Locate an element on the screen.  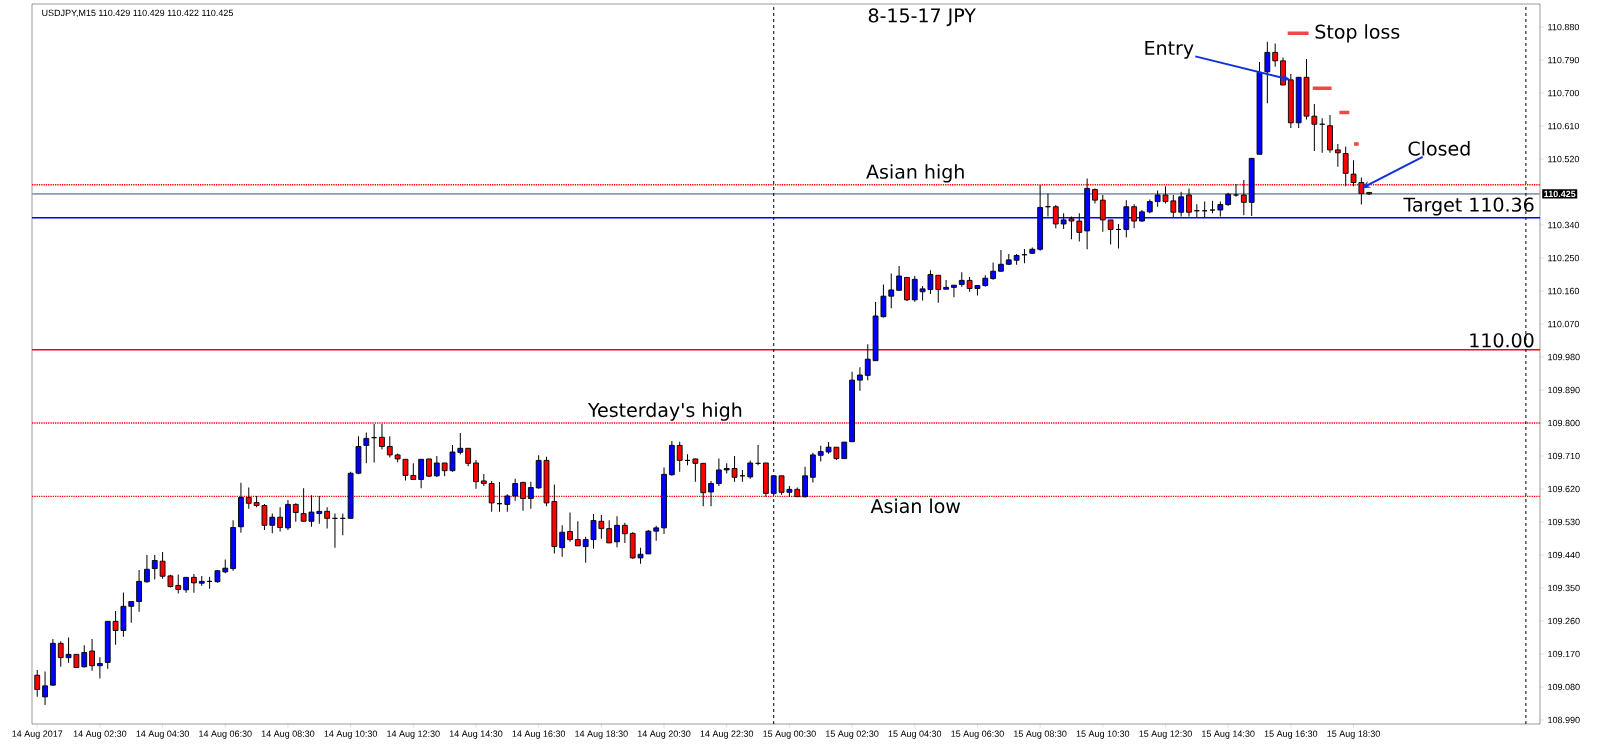
x-tick-label: 14 Aug 20:30 is located at coordinates (664, 734).